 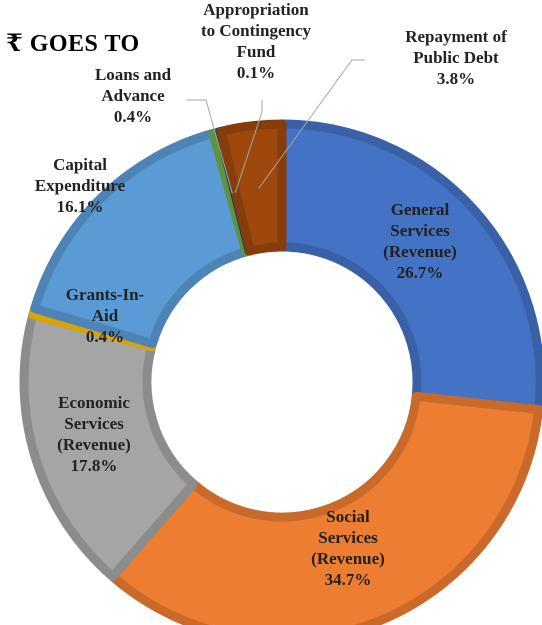 What do you see at coordinates (73, 44) in the screenshot?
I see `chart-title: ₹ GOES TO` at bounding box center [73, 44].